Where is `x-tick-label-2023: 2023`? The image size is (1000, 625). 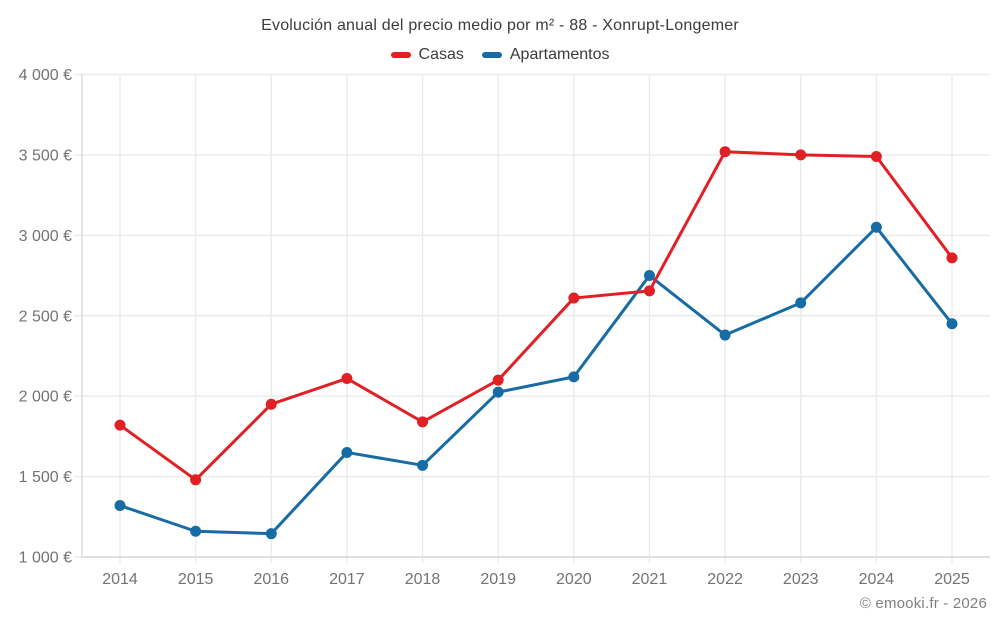
x-tick-label-2023: 2023 is located at coordinates (801, 579).